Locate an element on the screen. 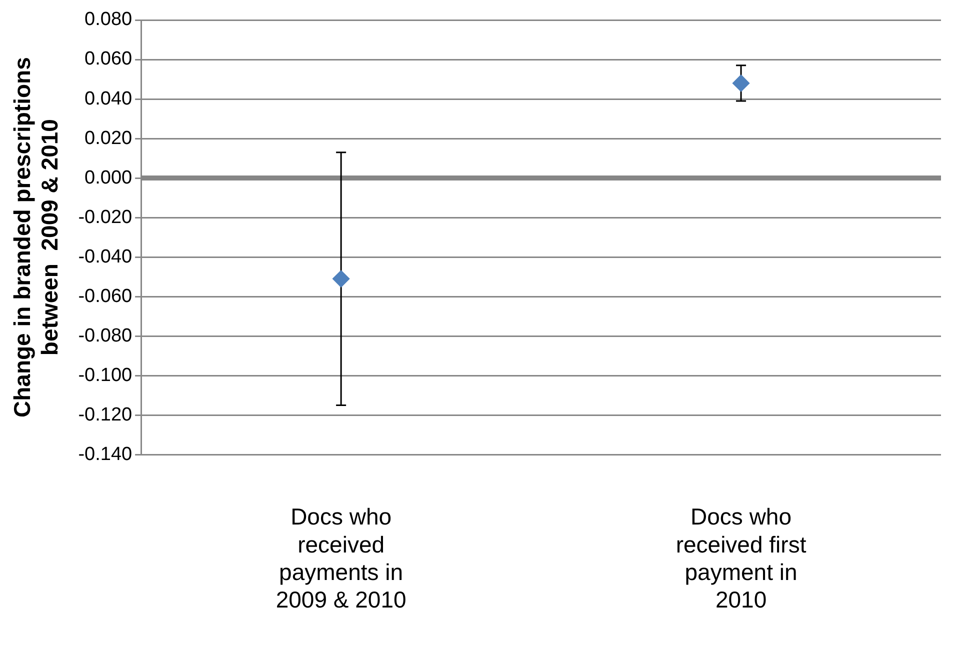 Image resolution: width=953 pixels, height=669 pixels. y-tick-label: -0.080 is located at coordinates (105, 335).